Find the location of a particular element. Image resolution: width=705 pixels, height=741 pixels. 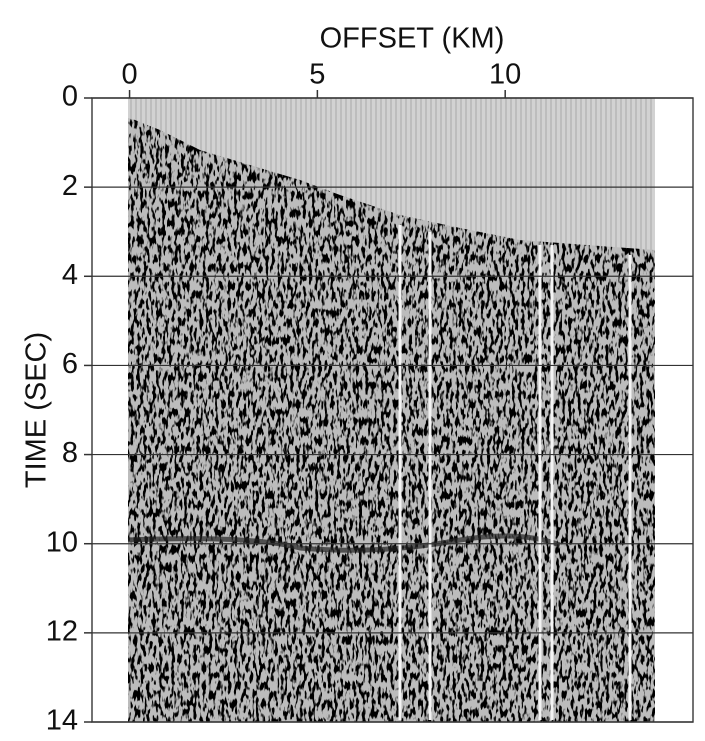

y-tick-label: 14 is located at coordinates (62, 721).